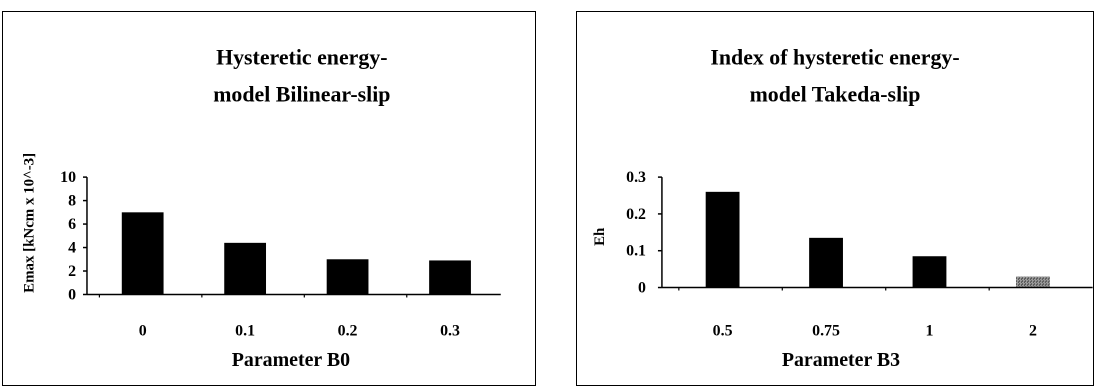  What do you see at coordinates (245, 330) in the screenshot?
I see `x-tick-label: 0.1` at bounding box center [245, 330].